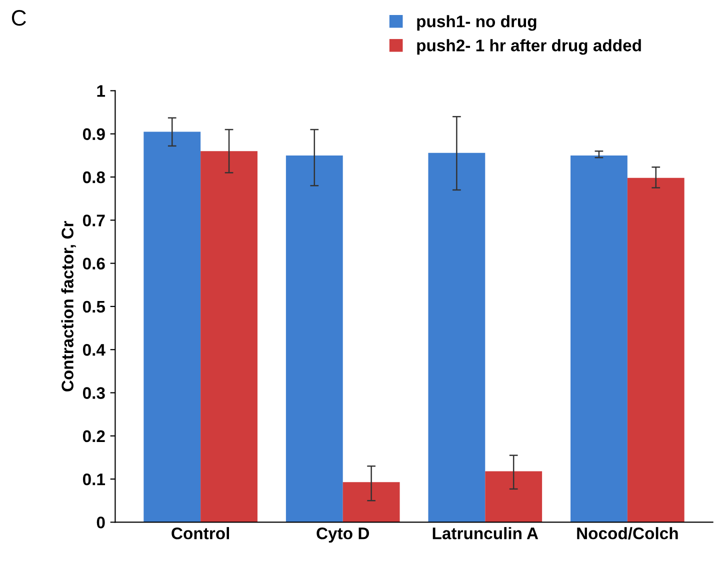 The height and width of the screenshot is (567, 720). I want to click on legend-label: push1- no drug, so click(476, 23).